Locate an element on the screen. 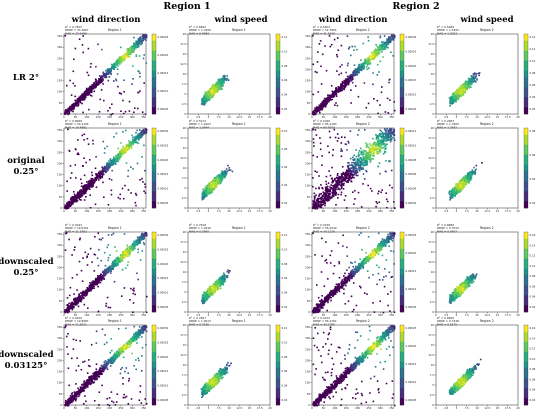  y-tick-label: 15 is located at coordinates (433, 54).